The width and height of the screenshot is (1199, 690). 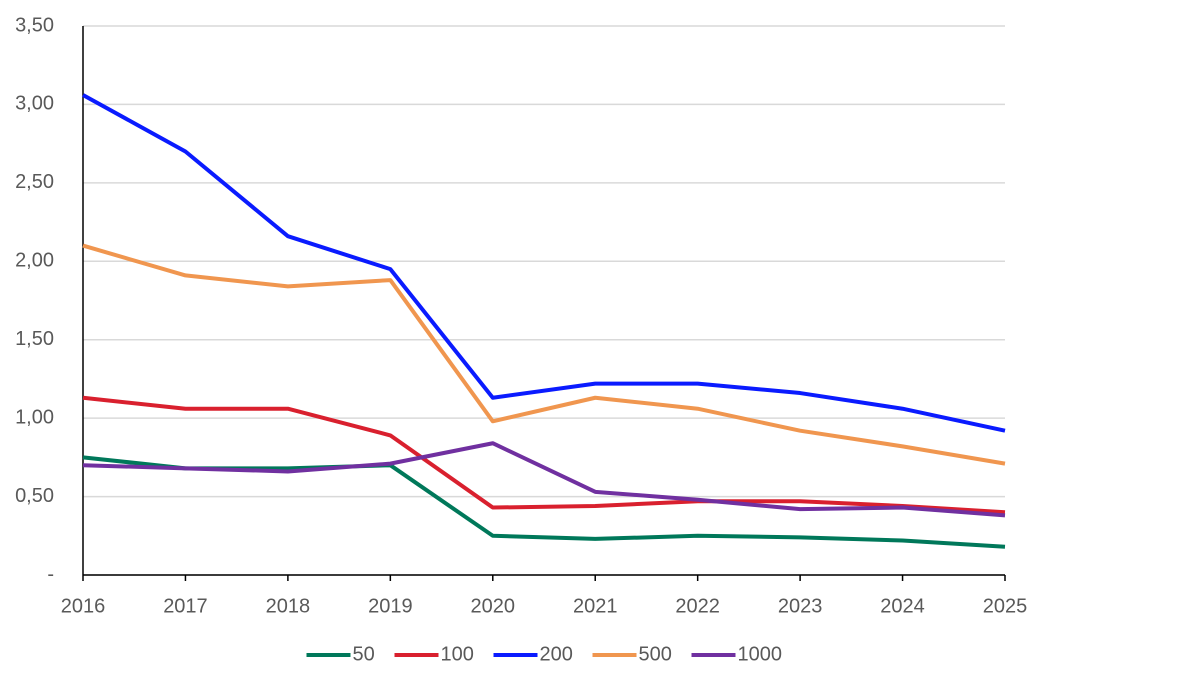 I want to click on x-tick-label: 2016, so click(x=83, y=606).